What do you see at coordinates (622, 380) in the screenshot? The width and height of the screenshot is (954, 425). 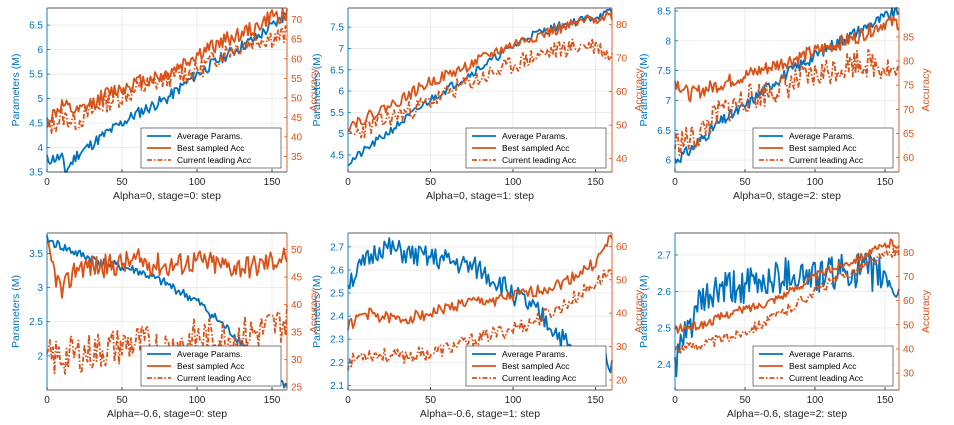 I see `y-right-tick-label: 20` at bounding box center [622, 380].